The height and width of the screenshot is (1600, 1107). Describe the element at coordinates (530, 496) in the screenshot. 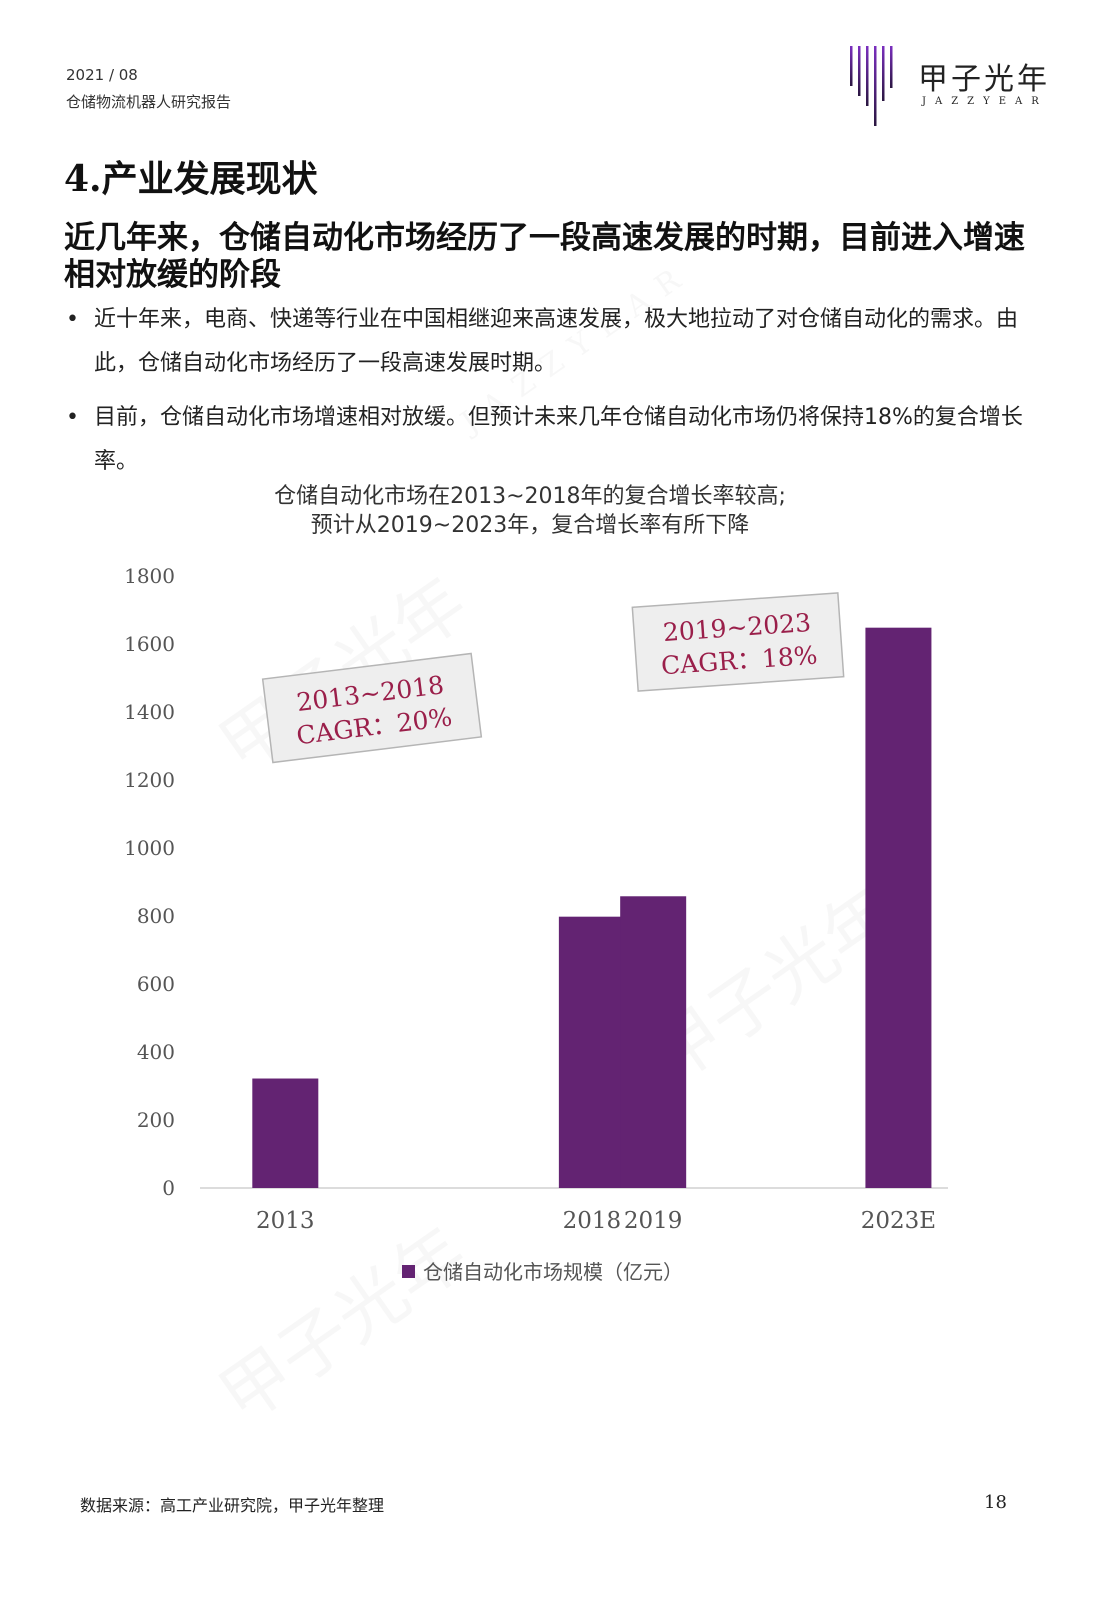

I see `chart-title-line1: 仓储自动化市场在2013~2018年的复合增长率较高;` at that location.